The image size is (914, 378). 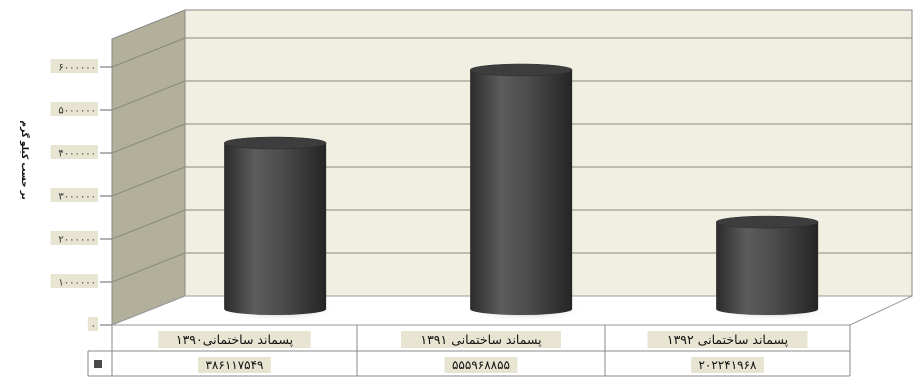 I want to click on y-tick-label: ۲۰۰۰۰۰۰, so click(x=77, y=240).